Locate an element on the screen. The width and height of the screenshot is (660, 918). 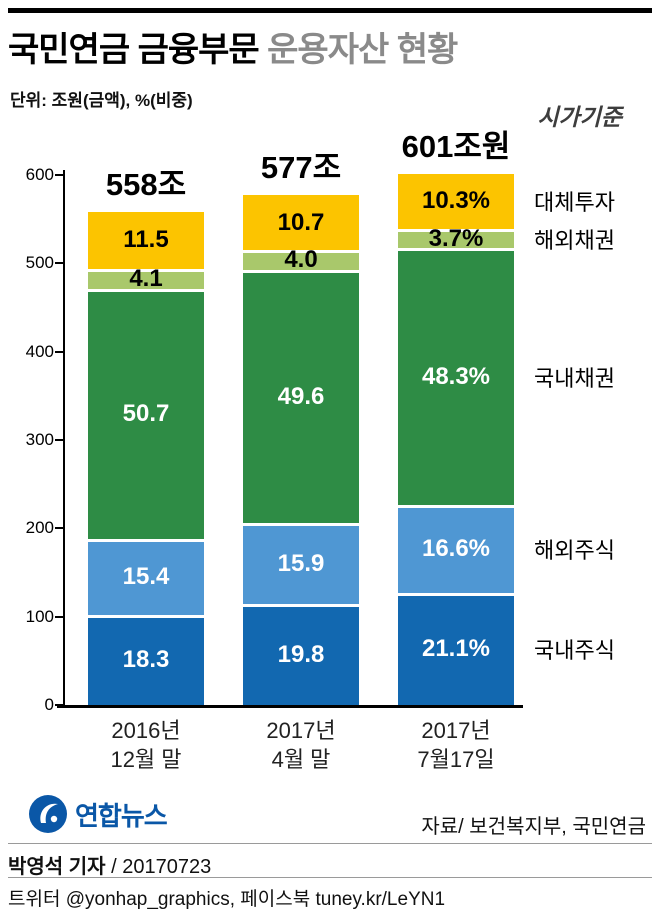
y-tick-label: 300 is located at coordinates (39, 439).